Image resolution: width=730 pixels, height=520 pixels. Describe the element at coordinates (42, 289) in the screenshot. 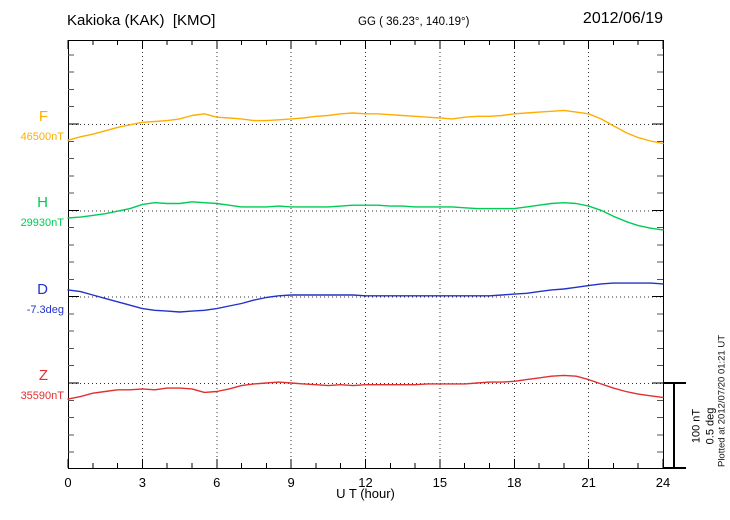

I see `channel-letter-D: D` at that location.